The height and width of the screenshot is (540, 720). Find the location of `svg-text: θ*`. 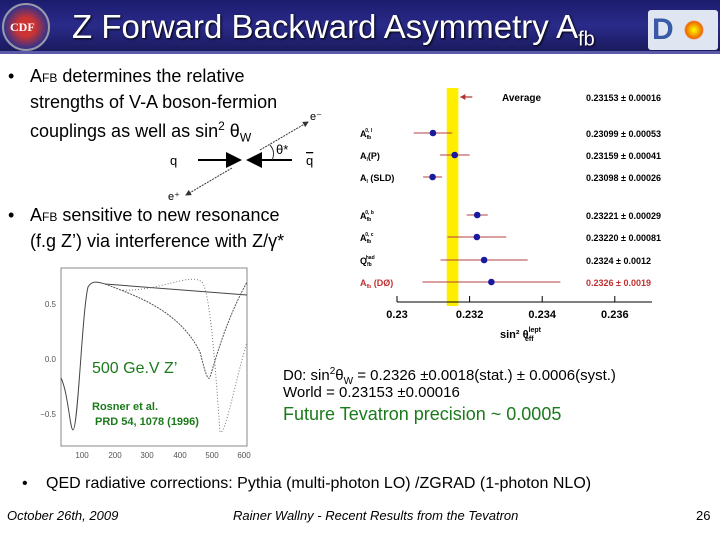

svg-text: θ* is located at coordinates (282, 149).